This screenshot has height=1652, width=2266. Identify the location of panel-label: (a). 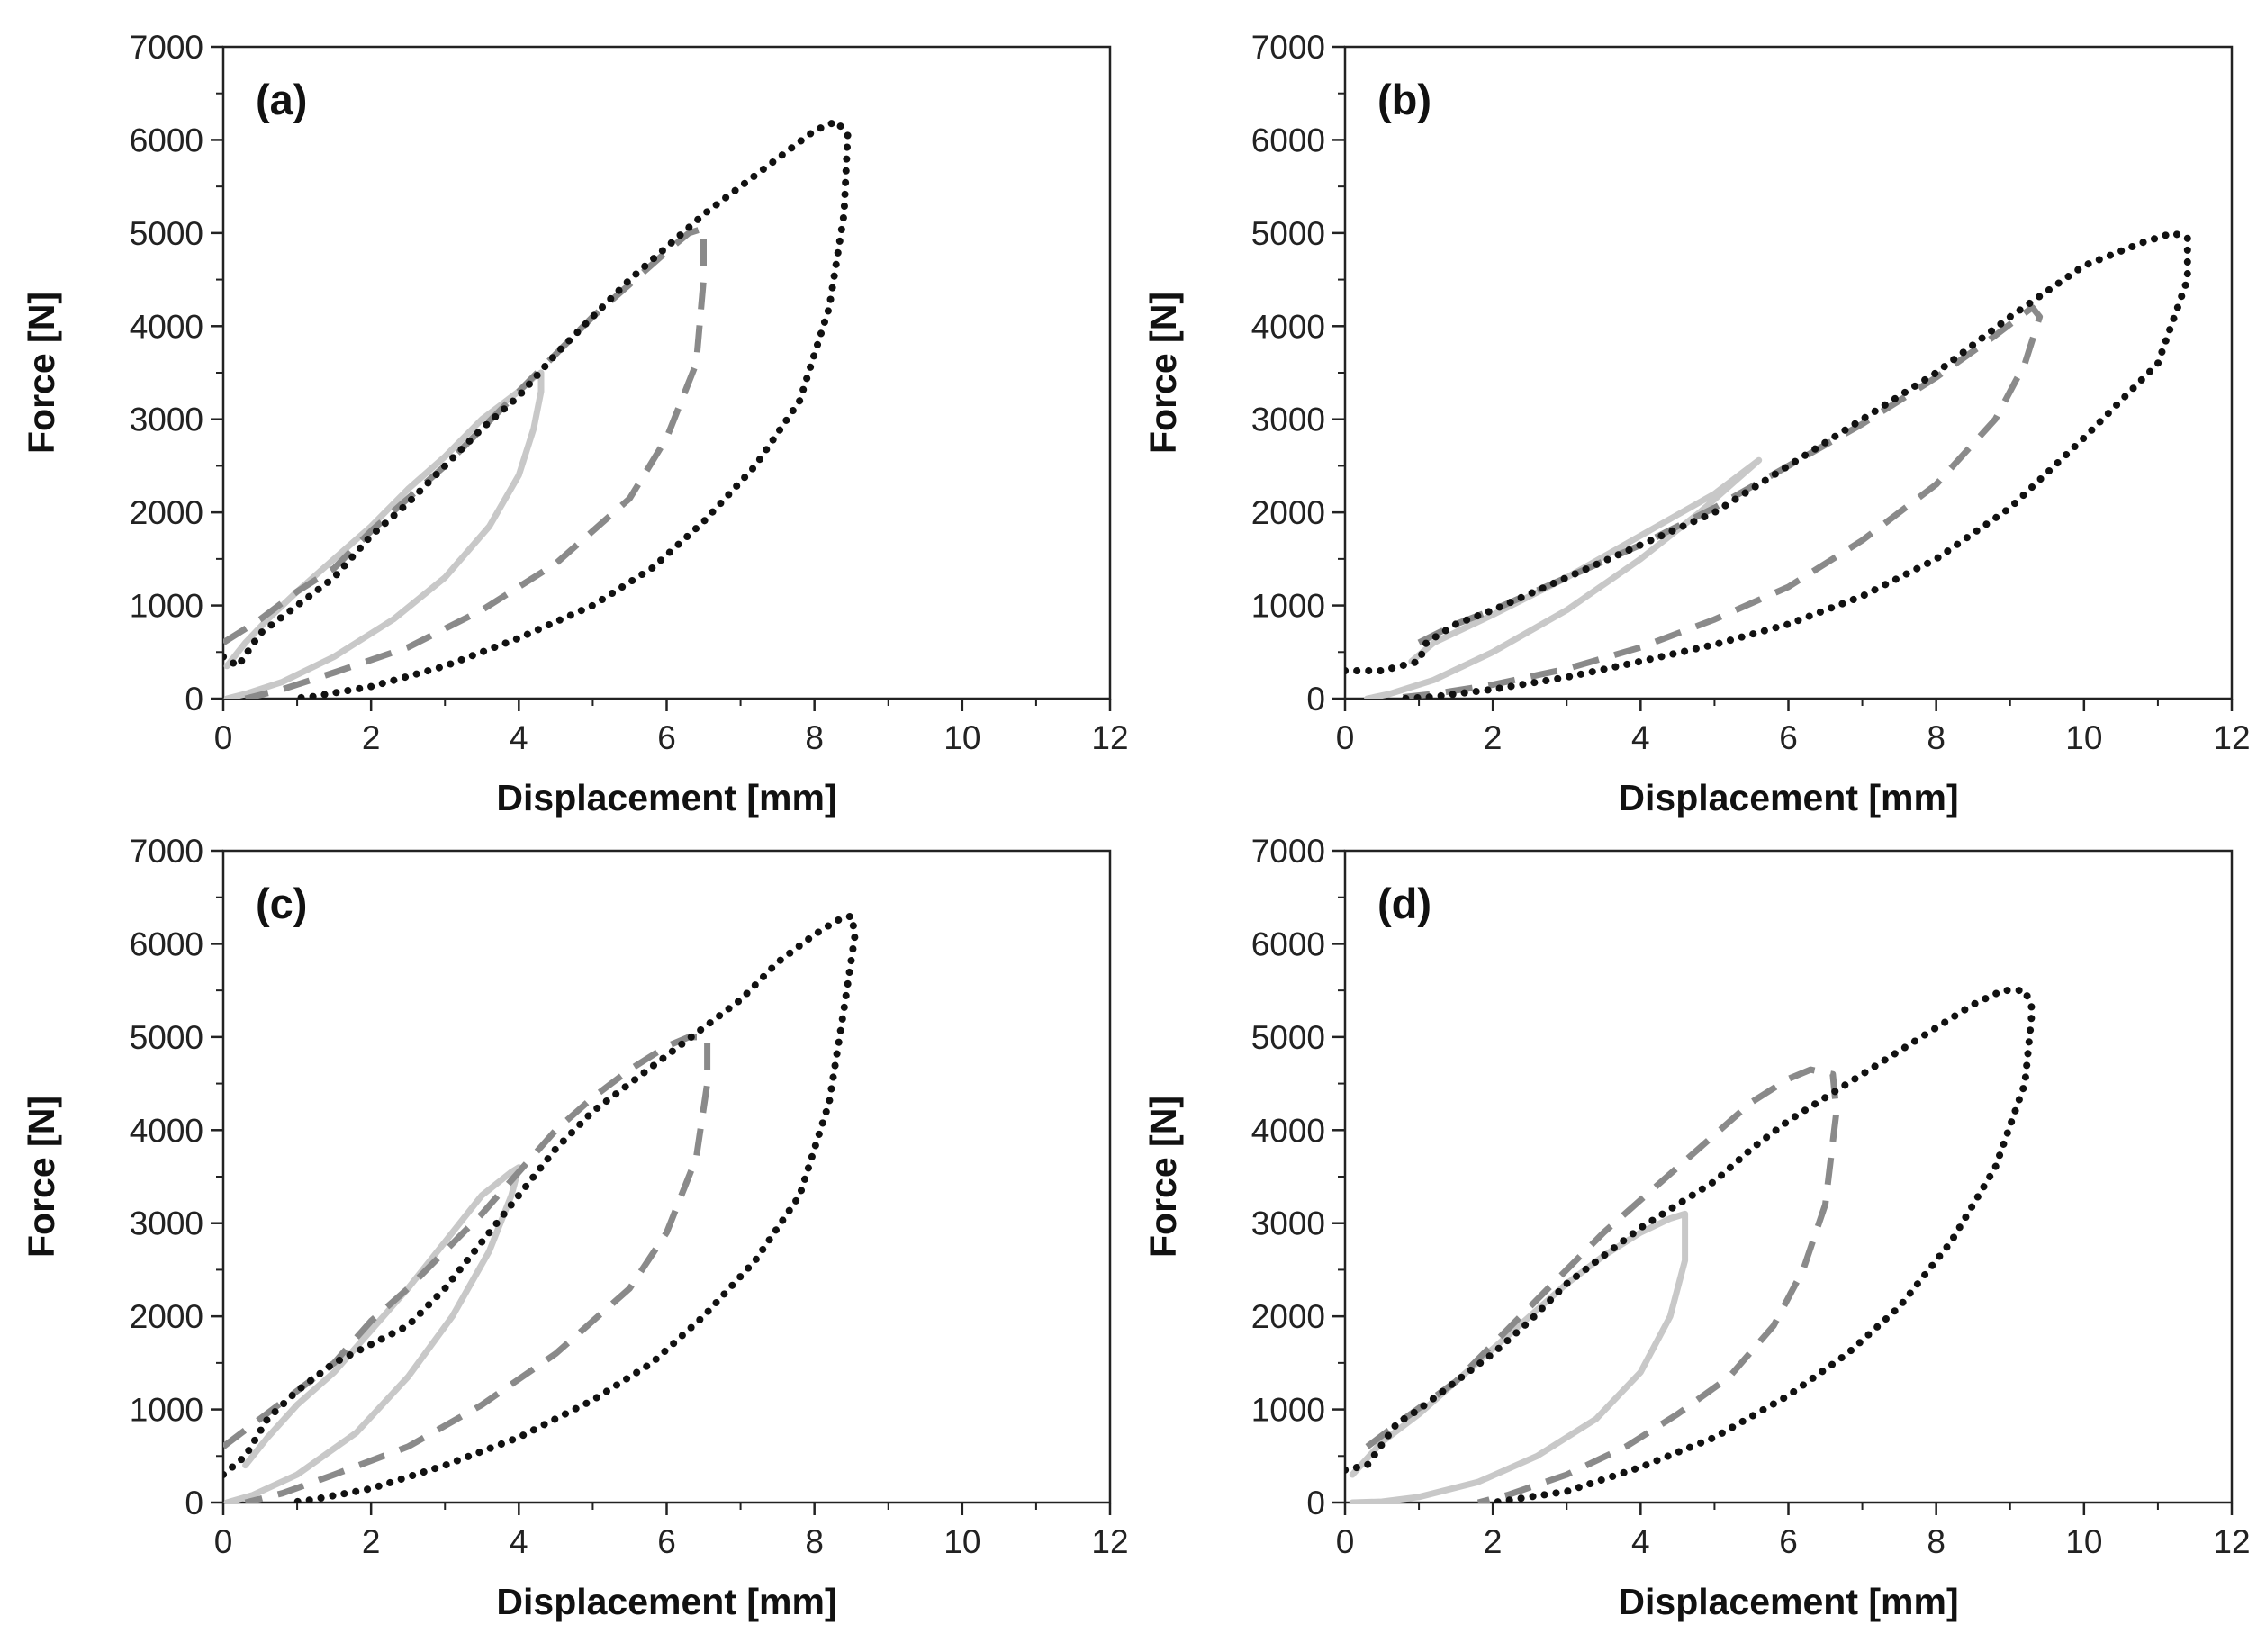
(282, 99).